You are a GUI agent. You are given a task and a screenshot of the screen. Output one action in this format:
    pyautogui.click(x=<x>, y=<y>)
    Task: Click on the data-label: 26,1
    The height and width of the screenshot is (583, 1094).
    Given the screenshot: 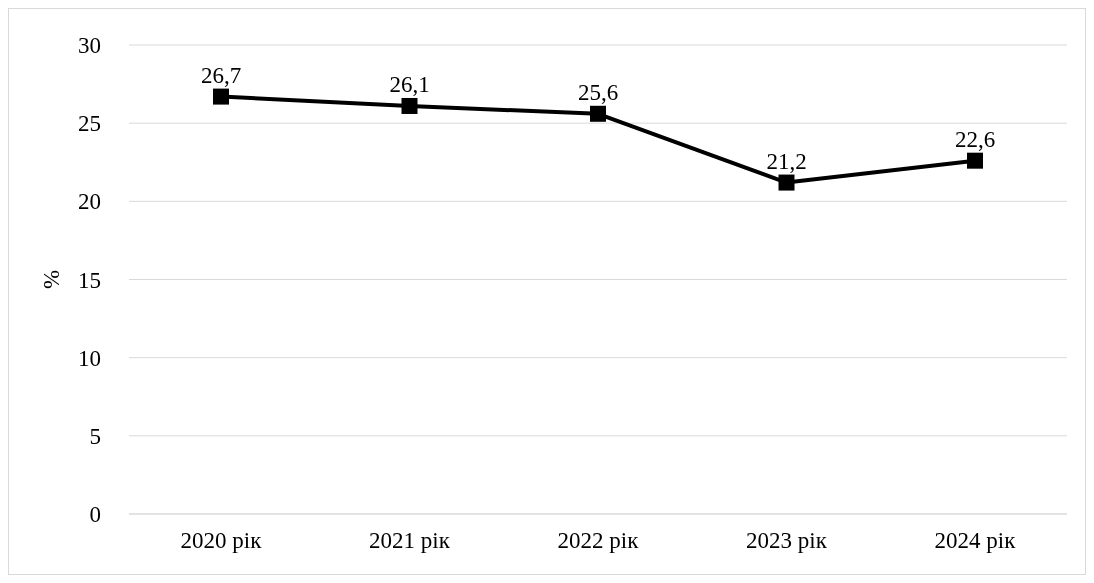 What is the action you would take?
    pyautogui.click(x=409, y=84)
    